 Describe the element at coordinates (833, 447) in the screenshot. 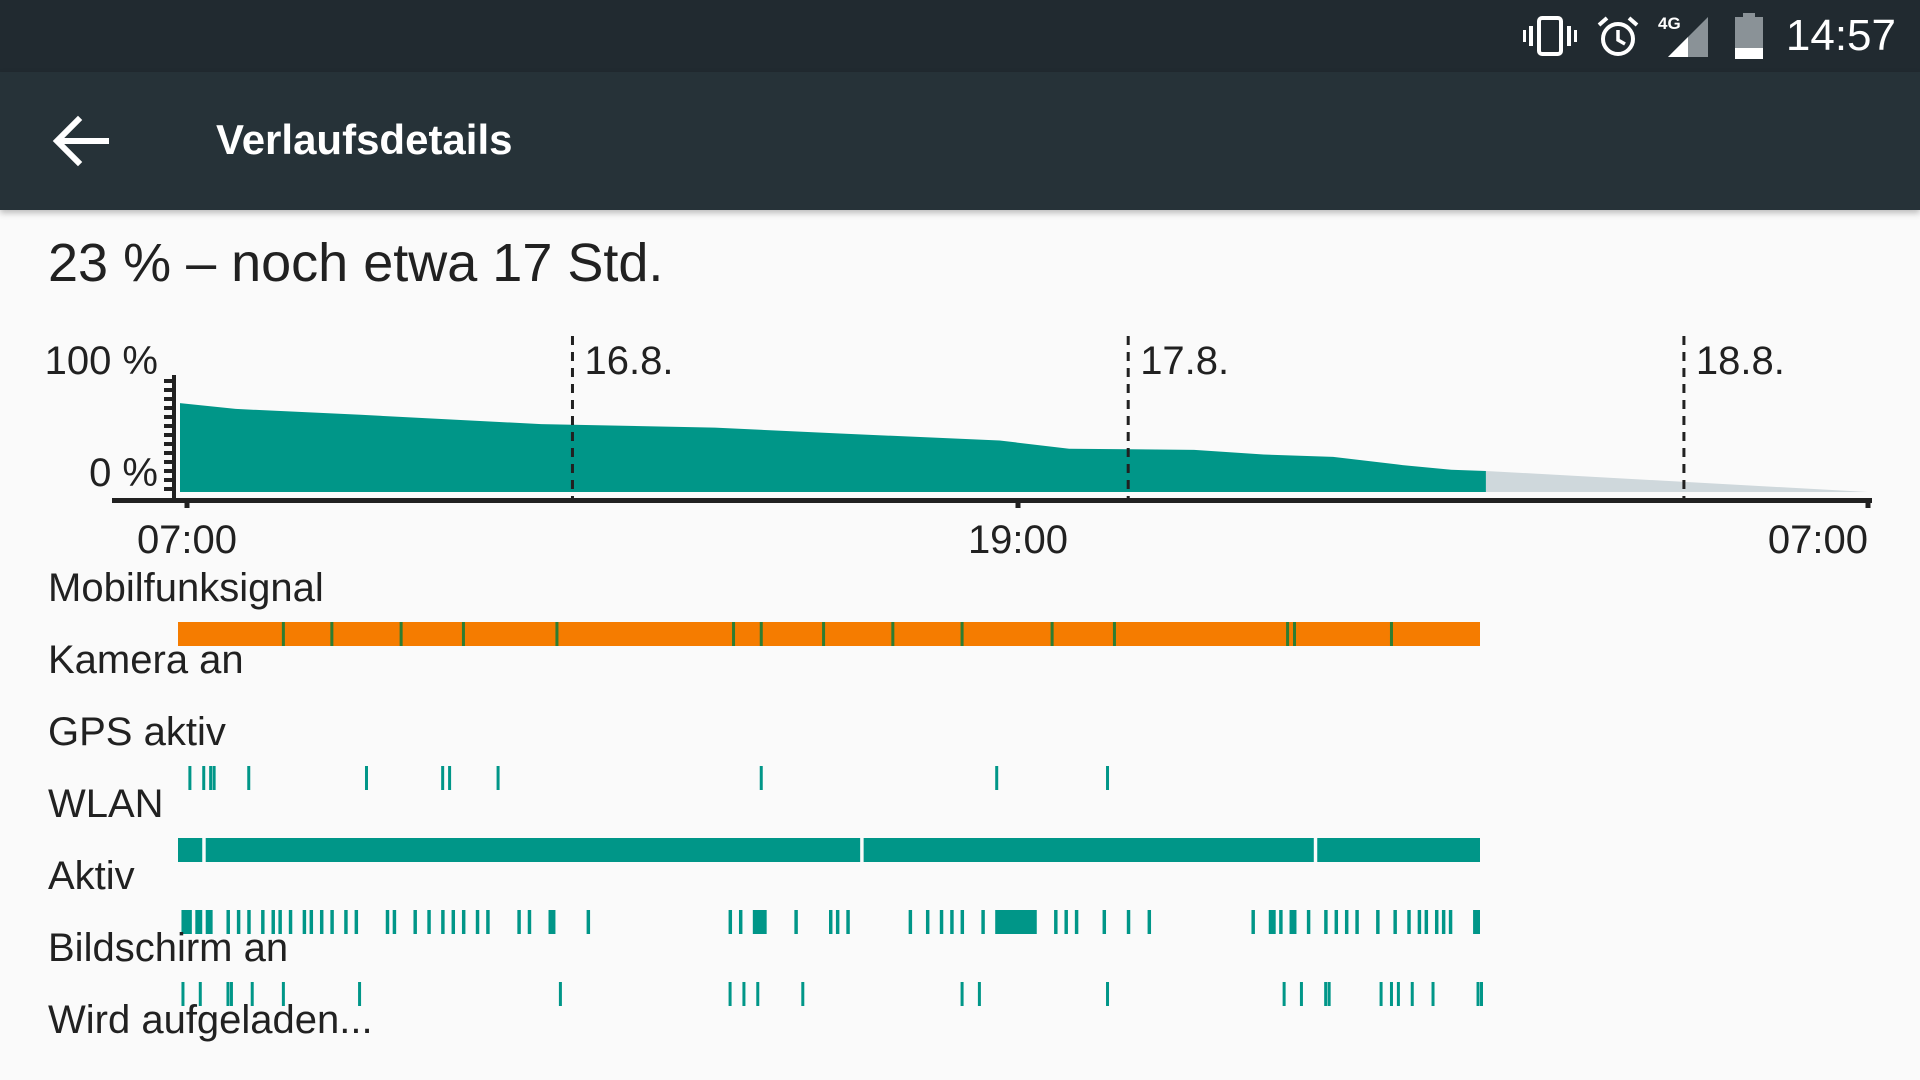

I see `battery-level-area` at that location.